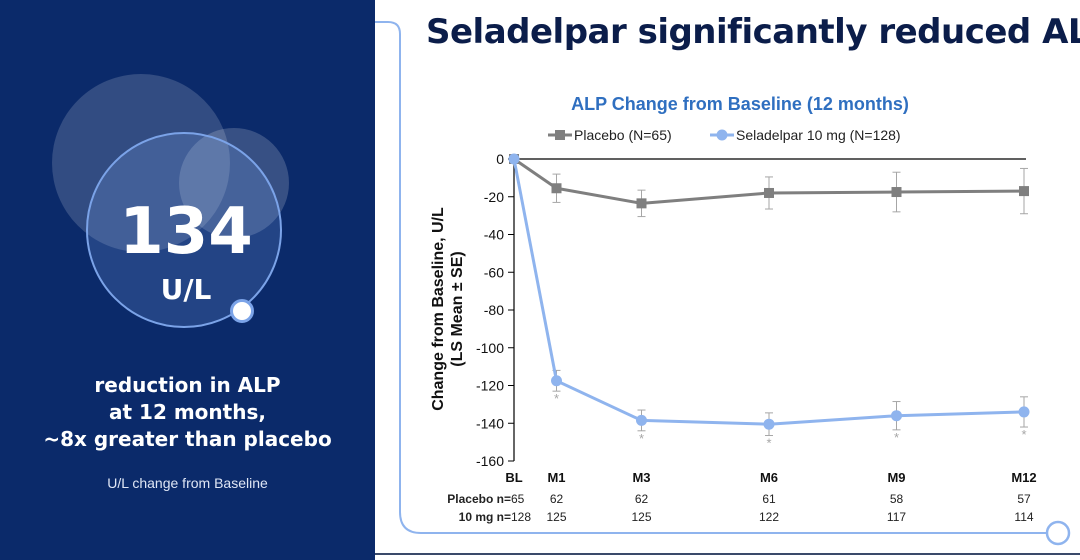  Describe the element at coordinates (494, 310) in the screenshot. I see `y-tick-label: -80` at that location.